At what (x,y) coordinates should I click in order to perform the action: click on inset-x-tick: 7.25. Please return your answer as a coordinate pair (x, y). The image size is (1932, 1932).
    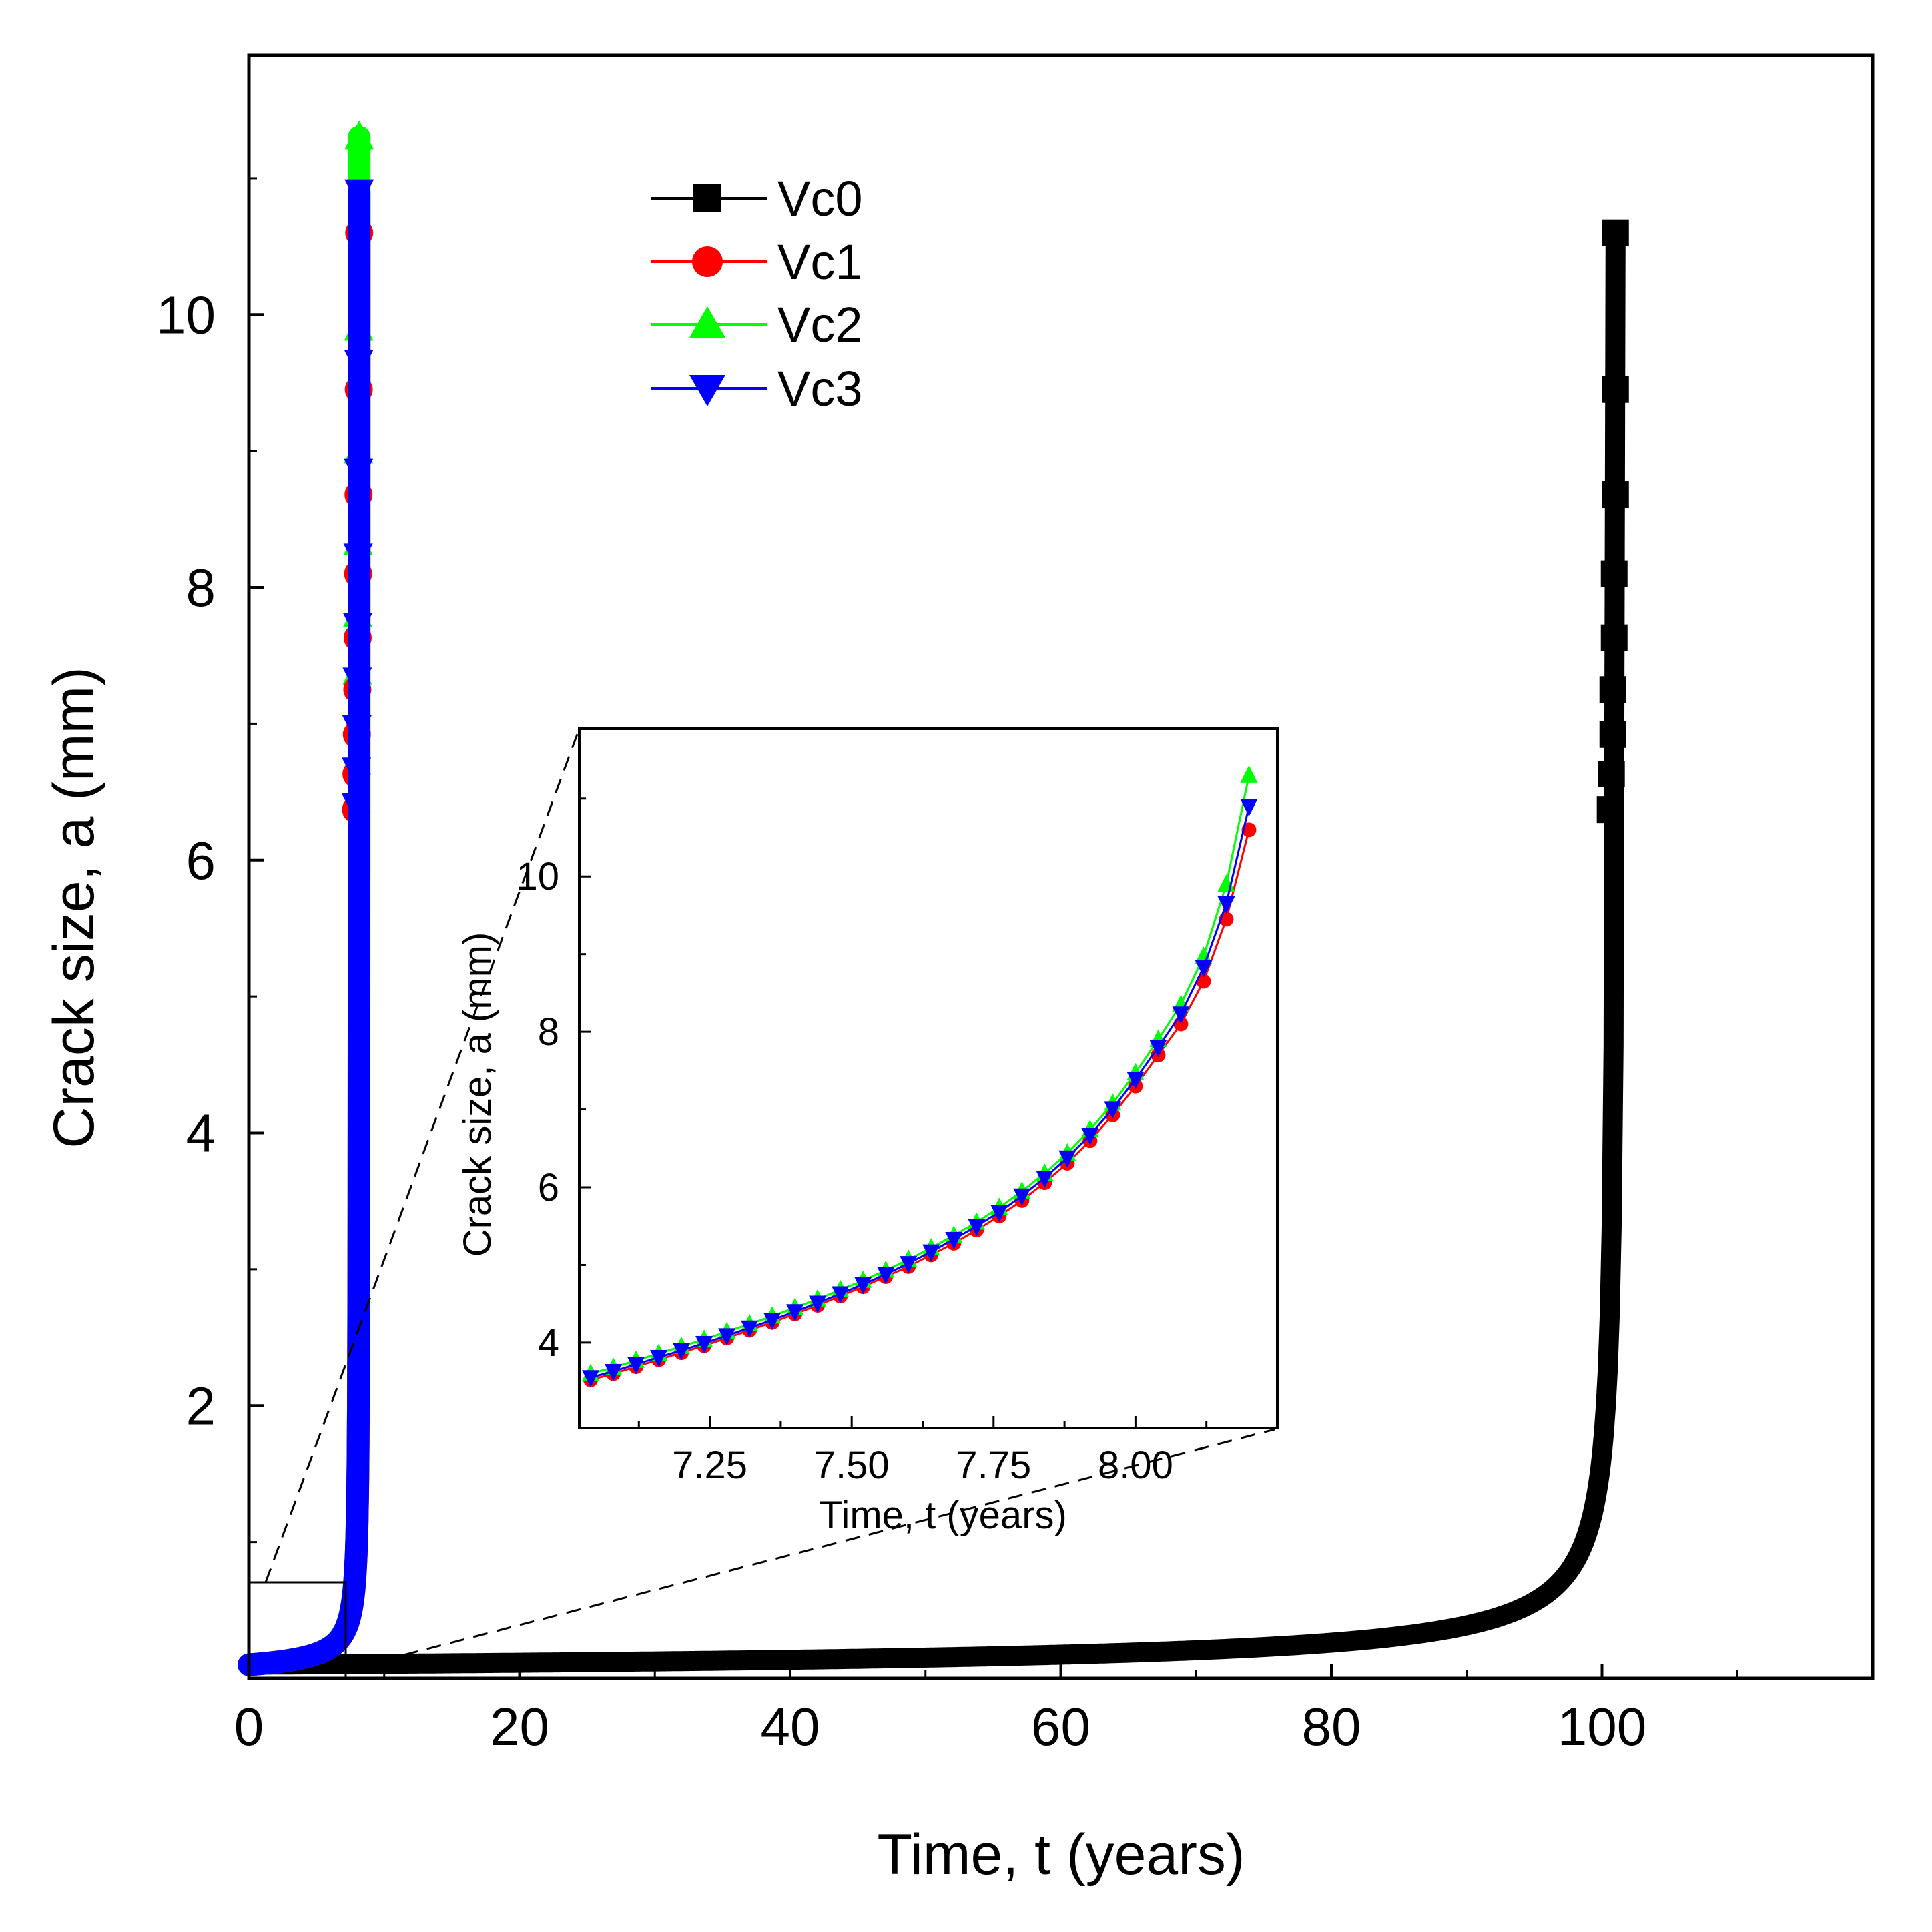
    Looking at the image, I should click on (709, 1451).